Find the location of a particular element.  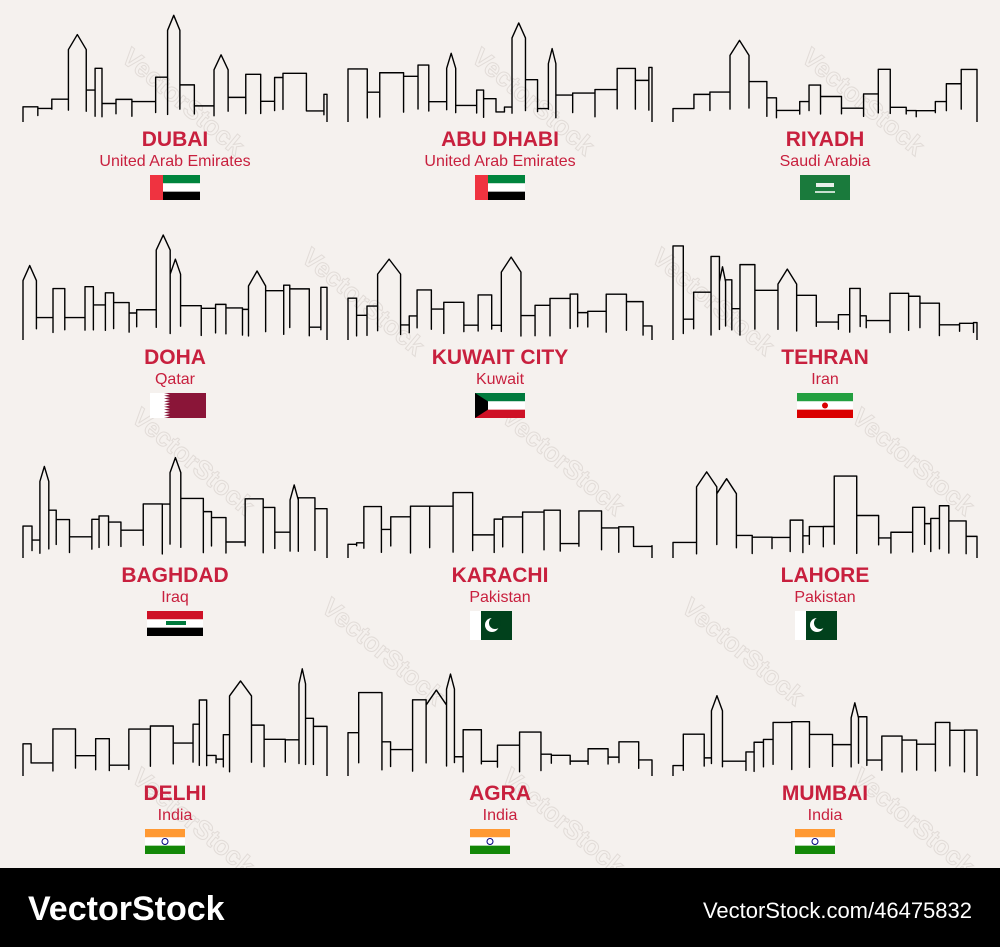

city-cell: AGRA India is located at coordinates (500, 763).